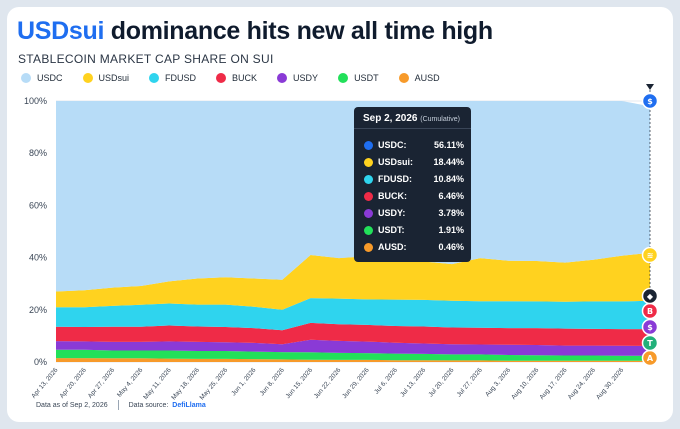  Describe the element at coordinates (61, 31) in the screenshot. I see `title-highlight: USDsui` at that location.